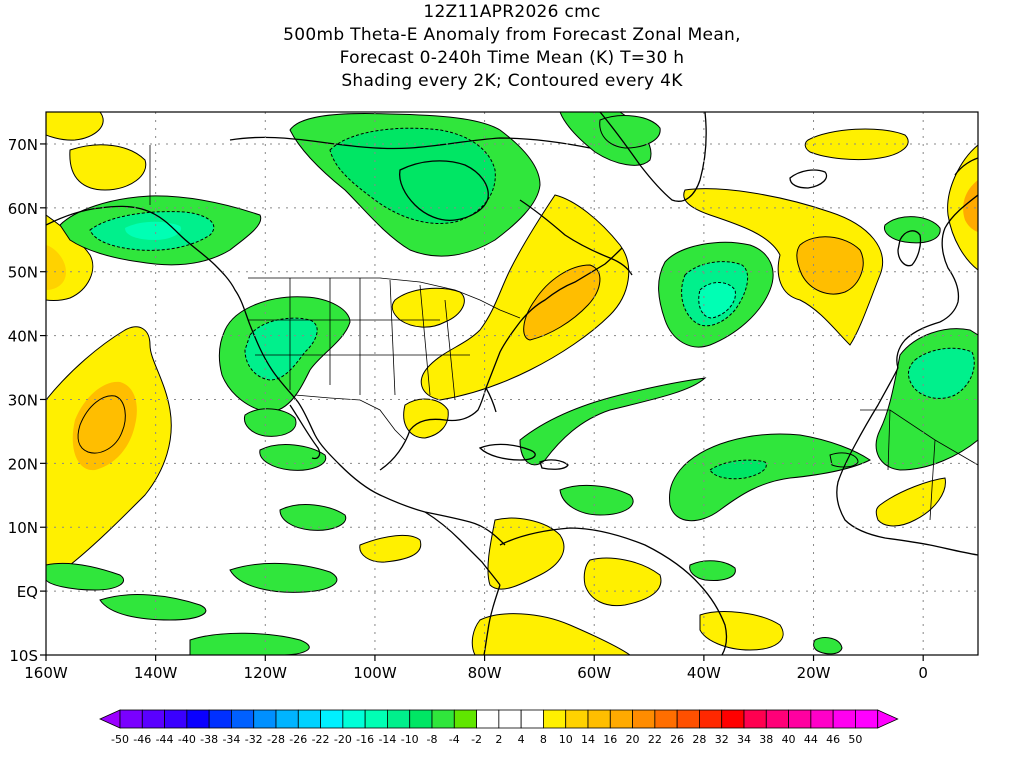 This screenshot has height=768, width=1024. Describe the element at coordinates (507, 452) in the screenshot. I see `coast-cuba` at that location.